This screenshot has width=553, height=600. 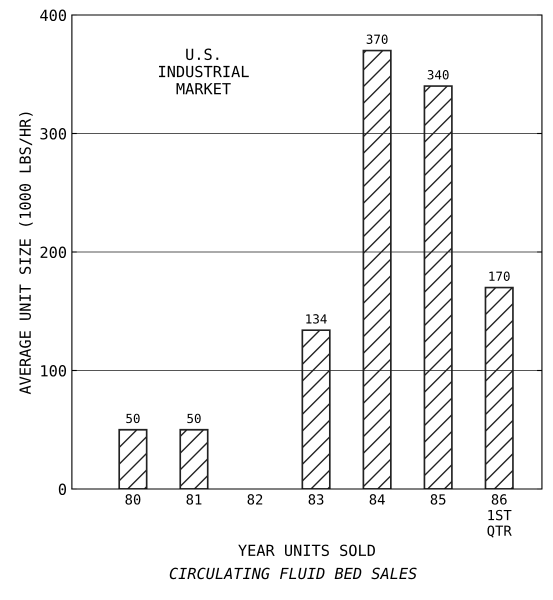 I want to click on x-tick-label: 86 1ST QTR, so click(x=499, y=516).